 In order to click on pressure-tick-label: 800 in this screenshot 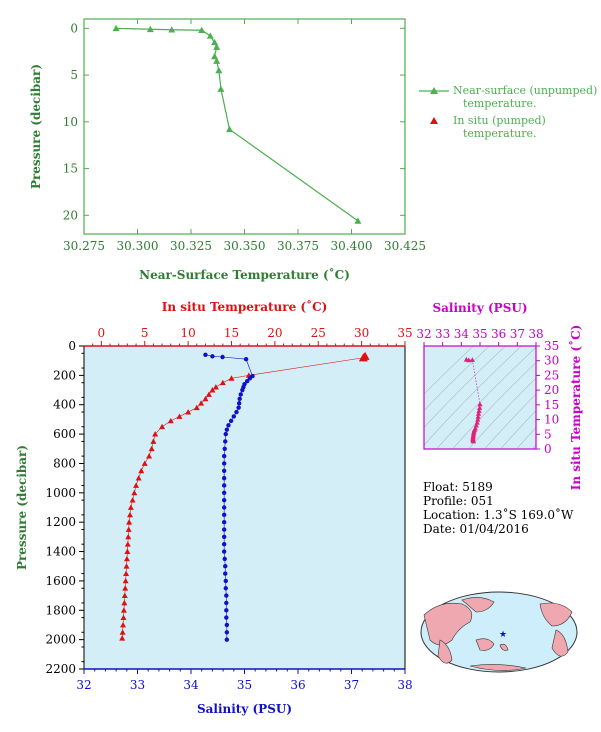, I will do `click(64, 463)`.